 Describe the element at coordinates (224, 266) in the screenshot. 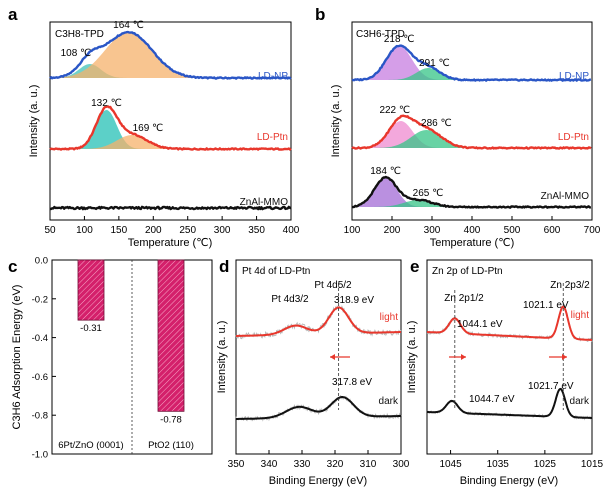

I see `panel-d-label: d` at that location.